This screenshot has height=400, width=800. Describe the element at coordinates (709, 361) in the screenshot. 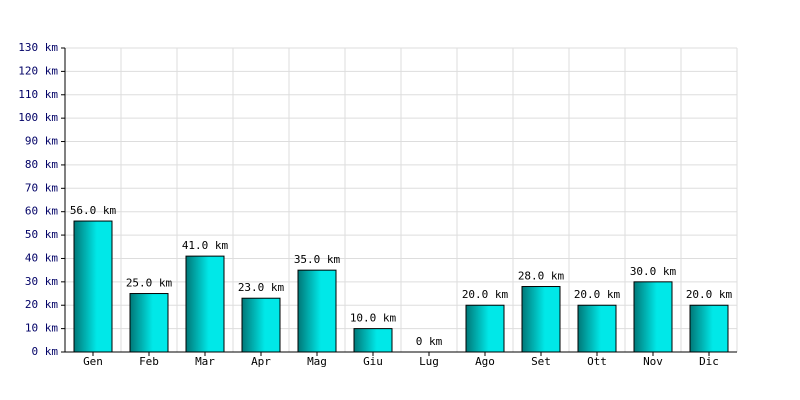

I see `x-tick-label: Dic` at that location.